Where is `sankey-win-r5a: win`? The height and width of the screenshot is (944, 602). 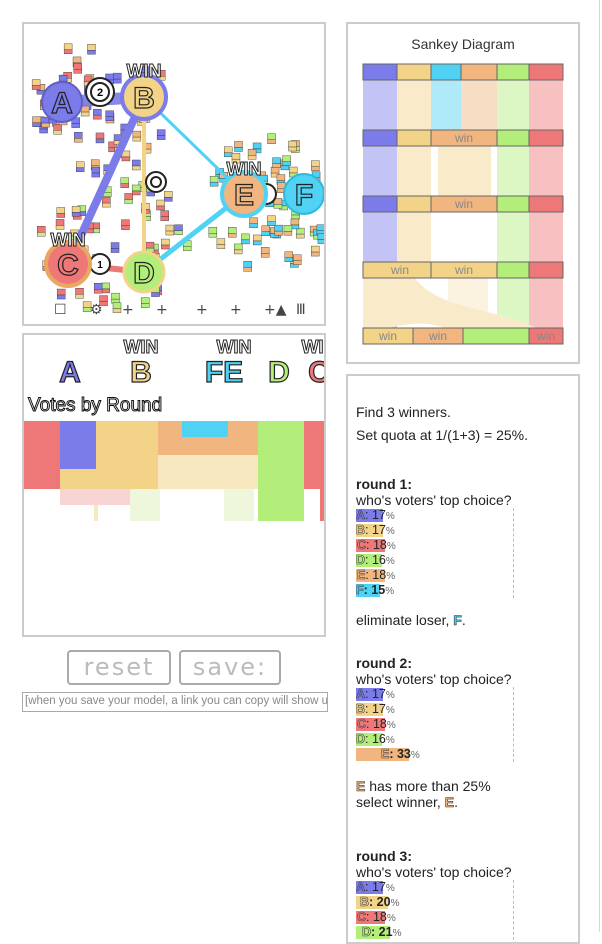
sankey-win-r5a: win is located at coordinates (387, 336).